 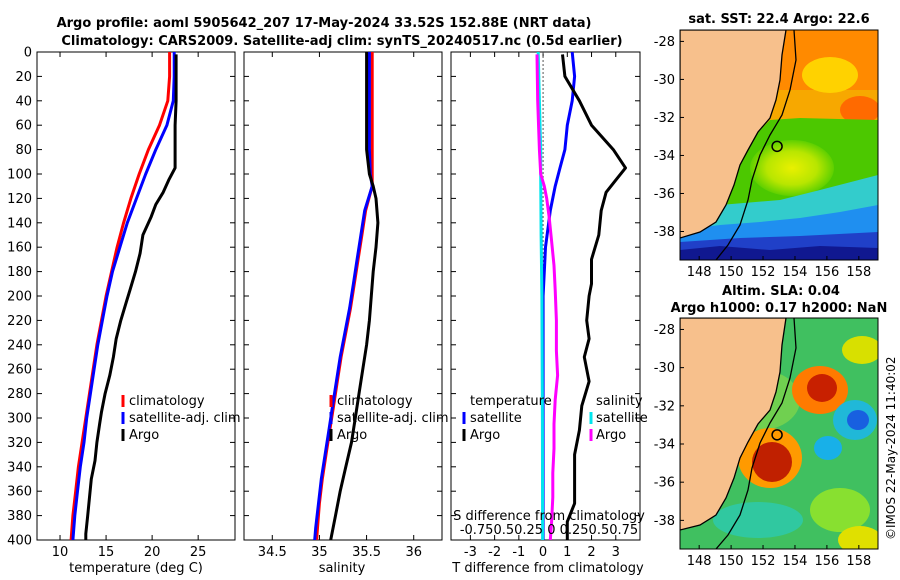 I want to click on salinity-lines, so click(x=346, y=296).